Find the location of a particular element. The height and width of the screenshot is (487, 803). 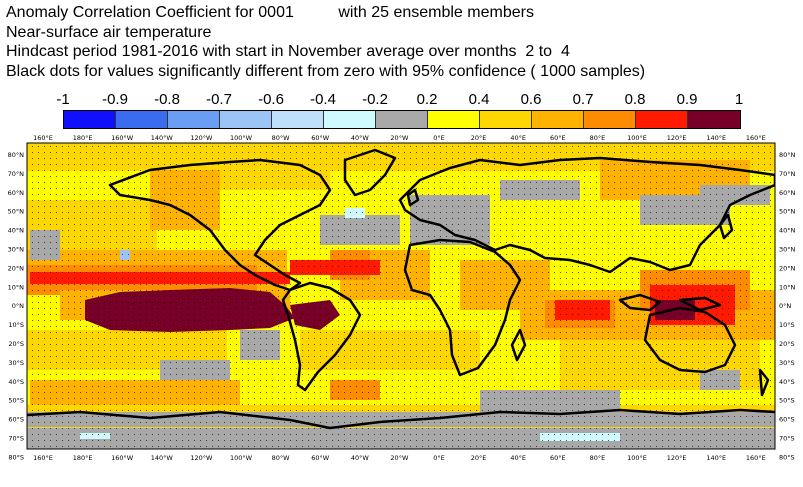

colorbar-tick-label: -0.2 is located at coordinates (375, 99).